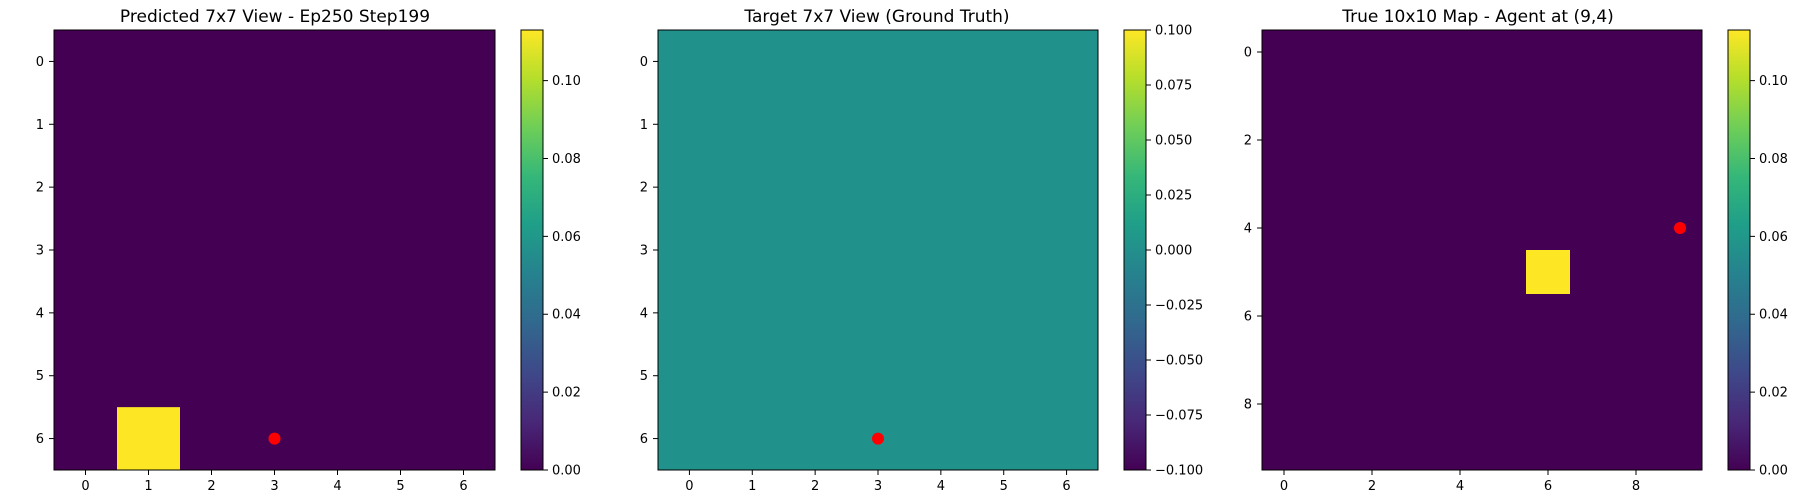  What do you see at coordinates (1173, 196) in the screenshot?
I see `colorbar-tick-label: 0.025` at bounding box center [1173, 196].